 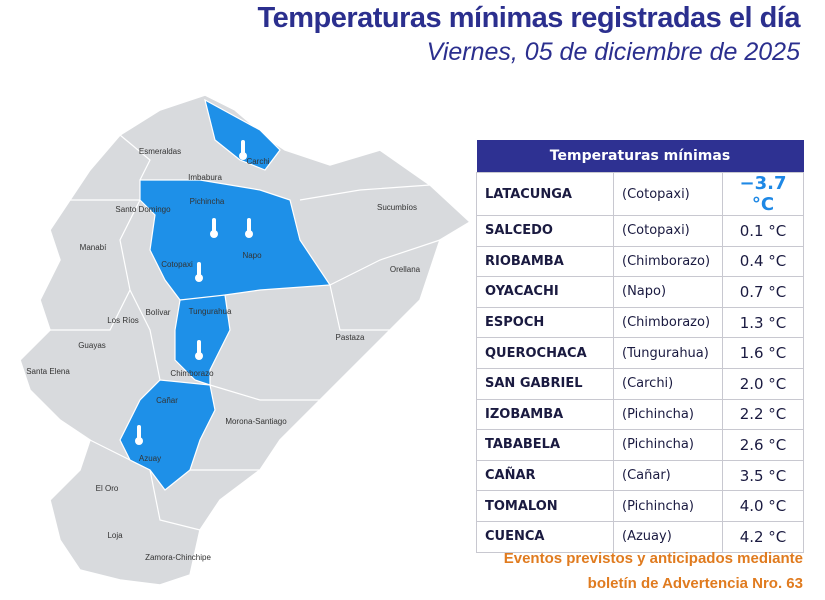 What do you see at coordinates (158, 312) in the screenshot?
I see `province-label: Bolívar` at bounding box center [158, 312].